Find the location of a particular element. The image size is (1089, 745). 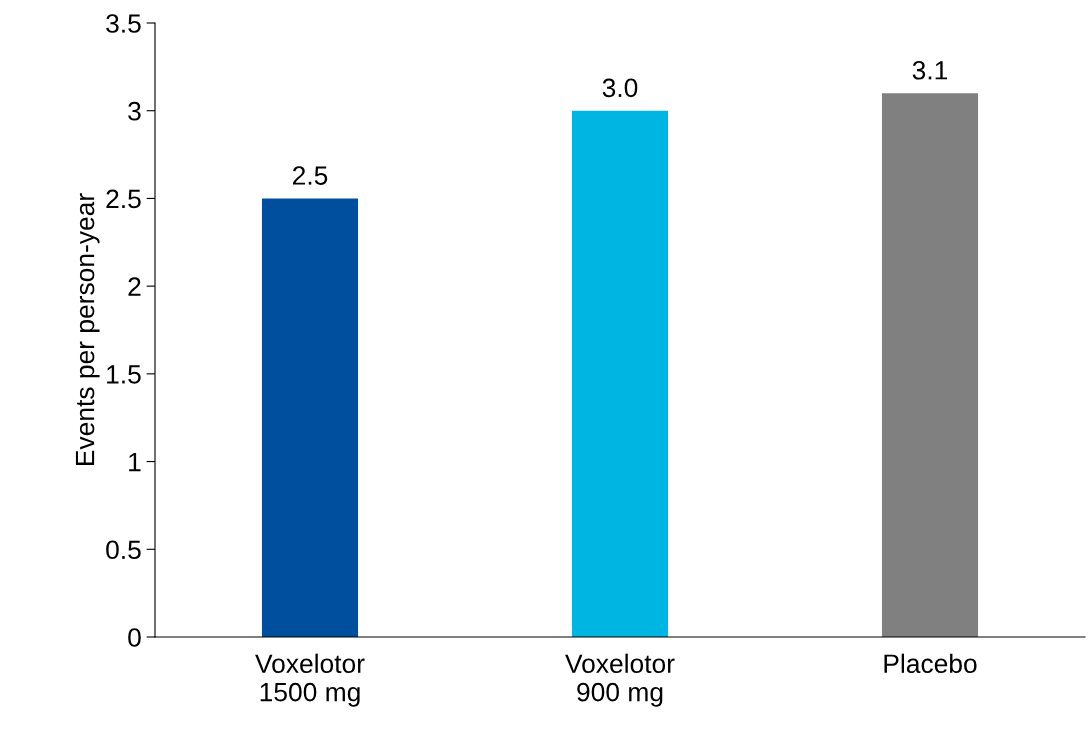

data-label: 3.1 is located at coordinates (930, 70).